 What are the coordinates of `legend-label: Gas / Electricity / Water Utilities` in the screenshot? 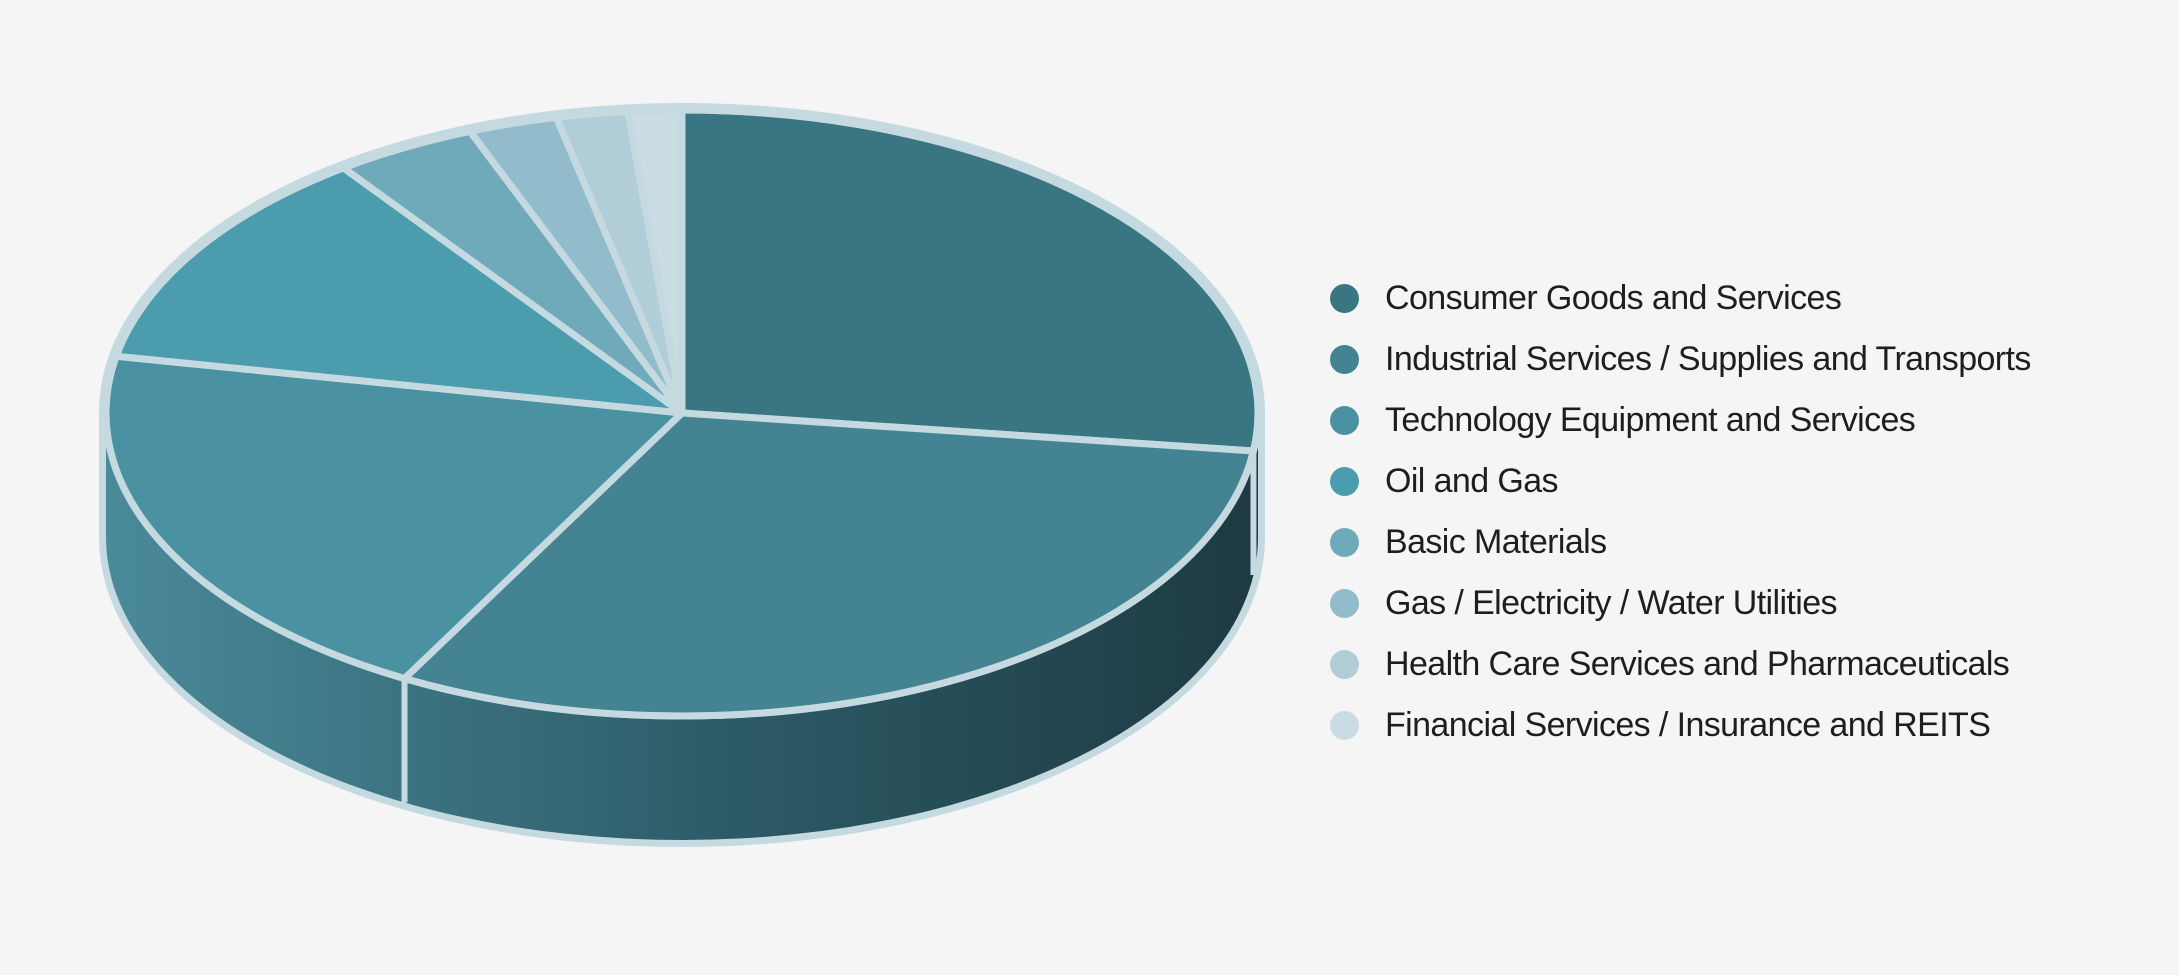 It's located at (1611, 603).